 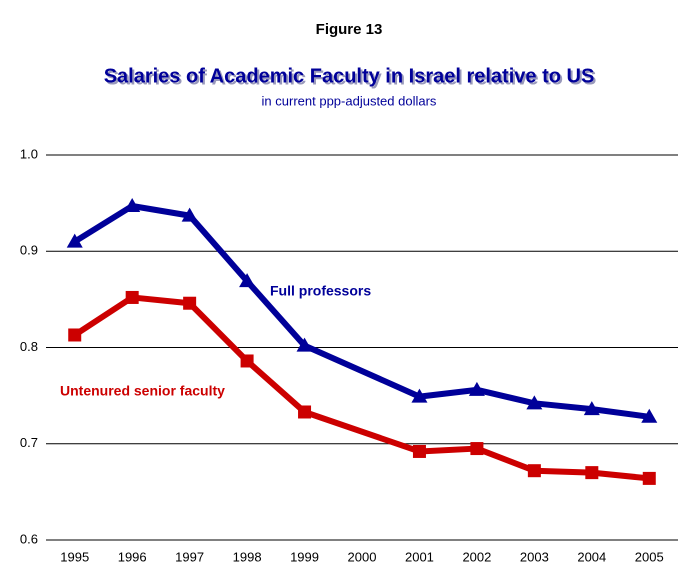 I want to click on x-tick-label: 2005, so click(x=649, y=556).